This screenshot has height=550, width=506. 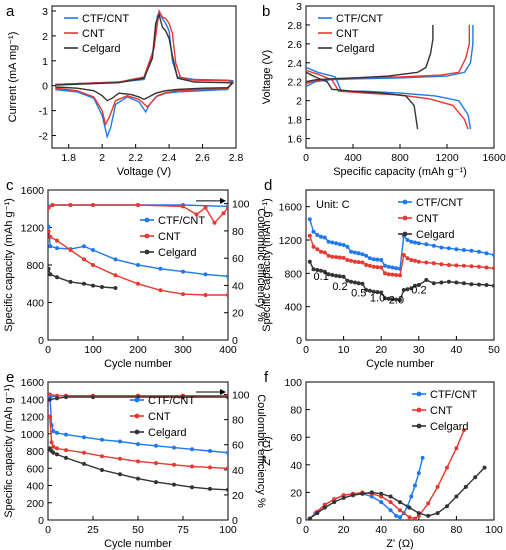 What do you see at coordinates (439, 203) in the screenshot?
I see `panel-d-legend-label: CTF/CNT` at bounding box center [439, 203].